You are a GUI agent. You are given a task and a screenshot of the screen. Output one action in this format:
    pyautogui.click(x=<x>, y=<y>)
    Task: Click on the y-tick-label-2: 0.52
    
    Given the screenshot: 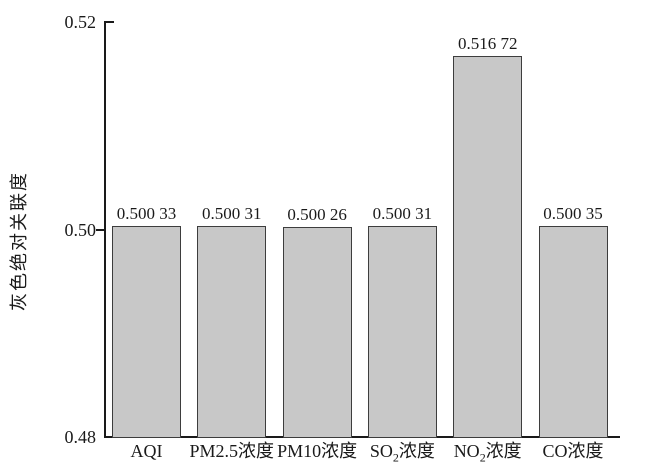 What is the action you would take?
    pyautogui.click(x=80, y=22)
    